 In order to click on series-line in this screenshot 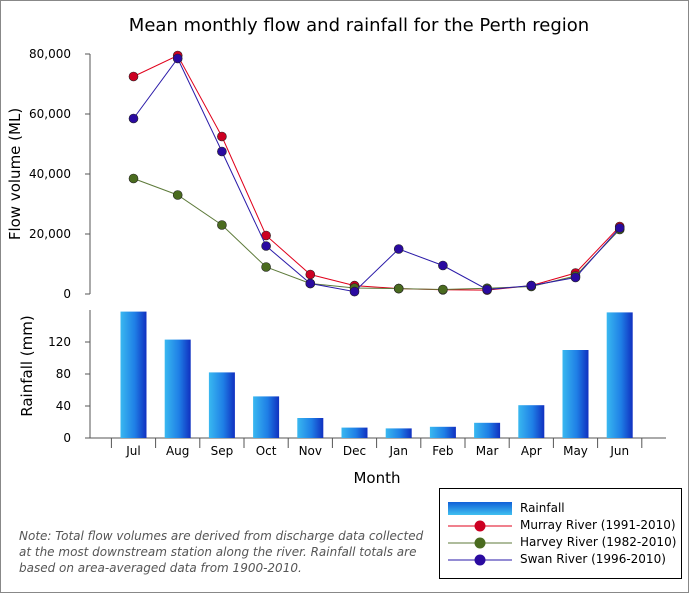, I will do `click(377, 234)`.